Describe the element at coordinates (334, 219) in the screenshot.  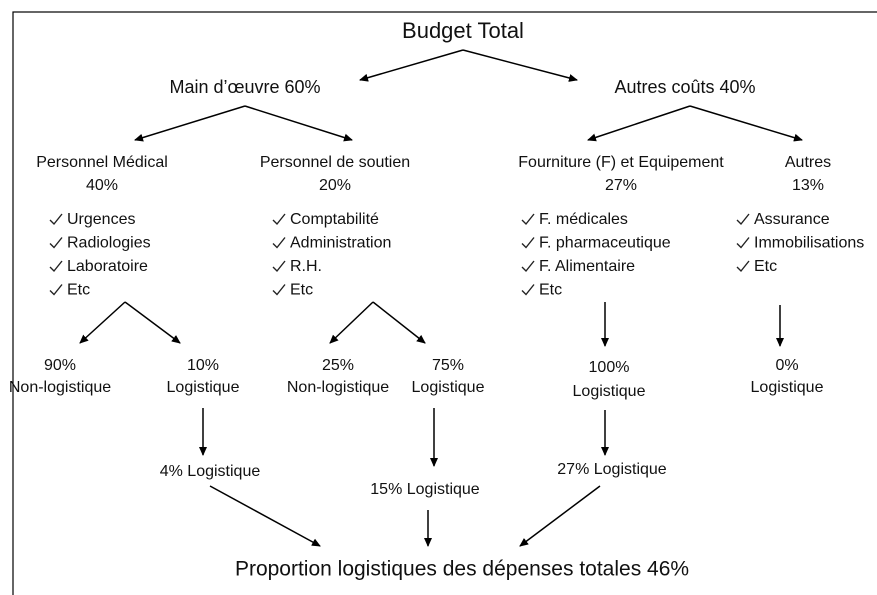
I see `list-item: Comptabilité` at that location.